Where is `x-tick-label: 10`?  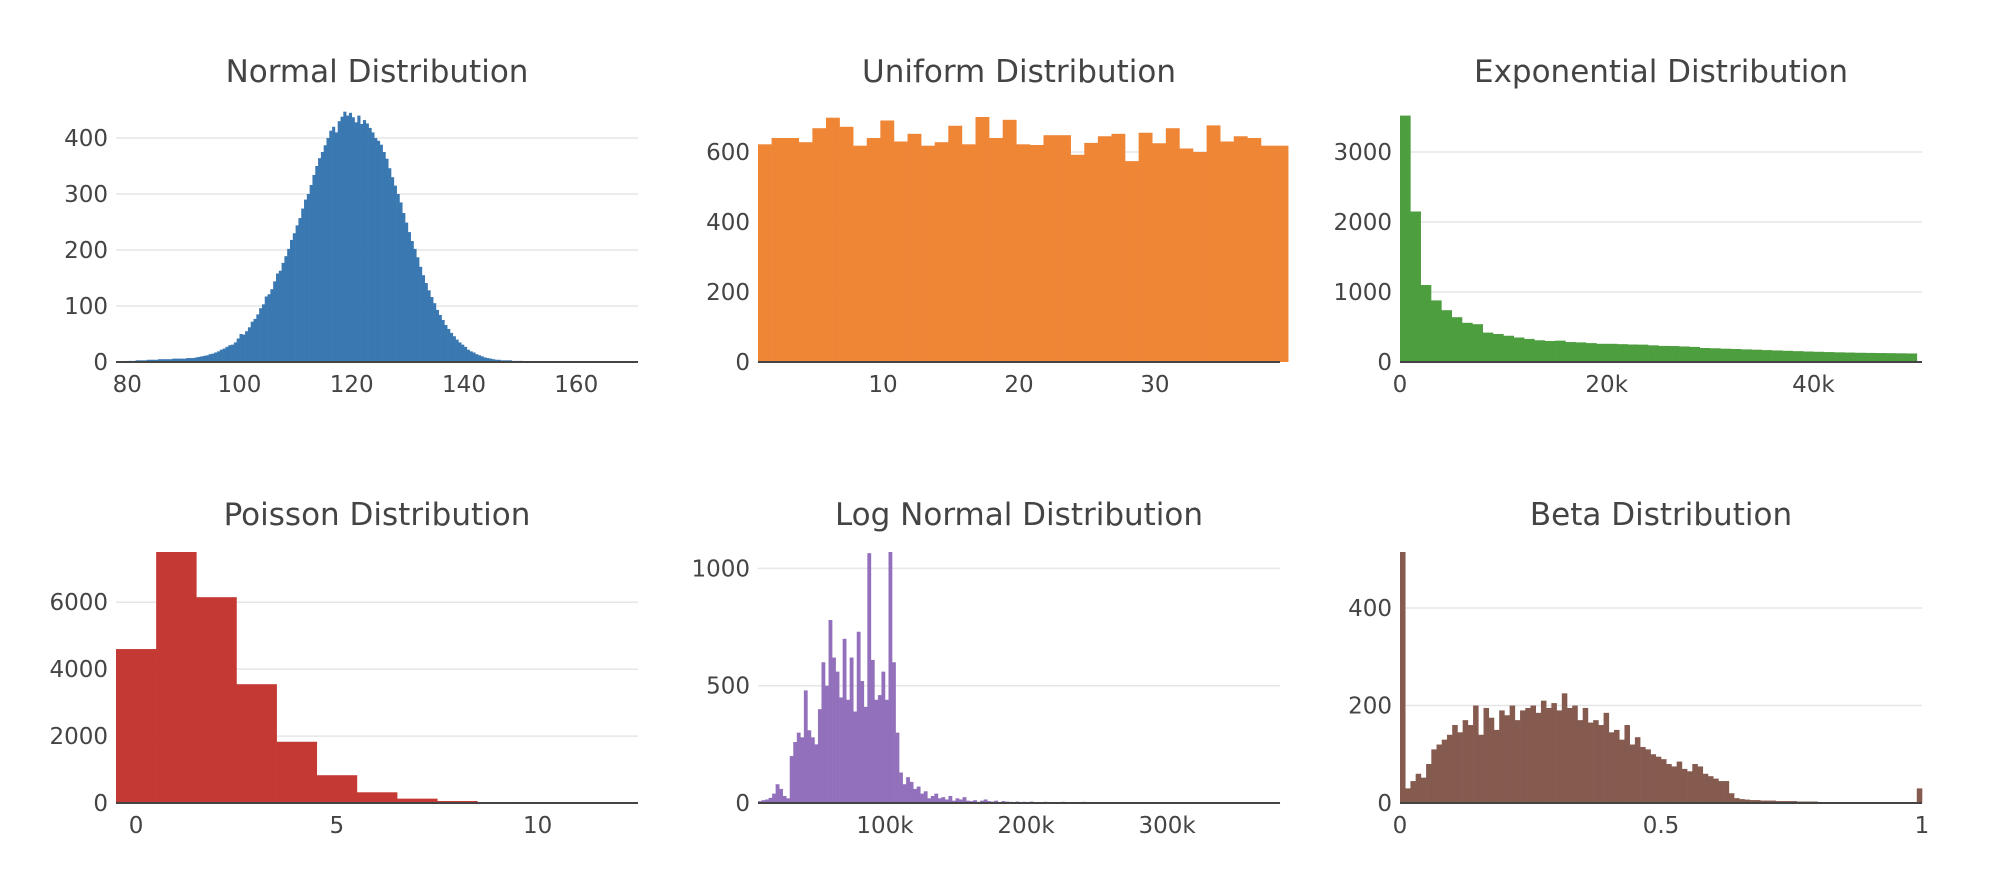 x-tick-label: 10 is located at coordinates (537, 826).